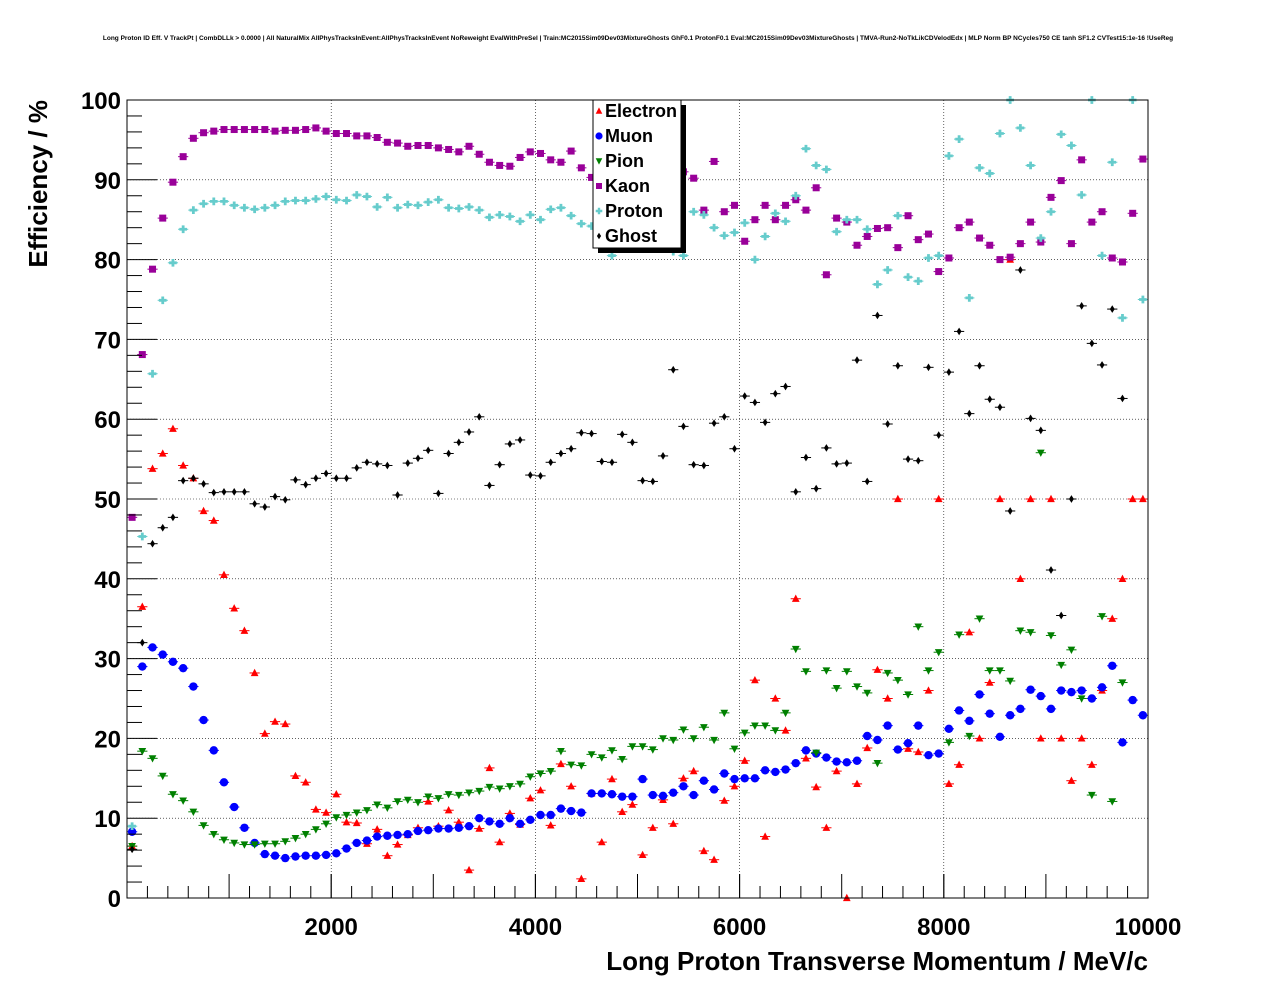 This screenshot has width=1276, height=996. Describe the element at coordinates (641, 111) in the screenshot. I see `legend-entry: Electron` at that location.